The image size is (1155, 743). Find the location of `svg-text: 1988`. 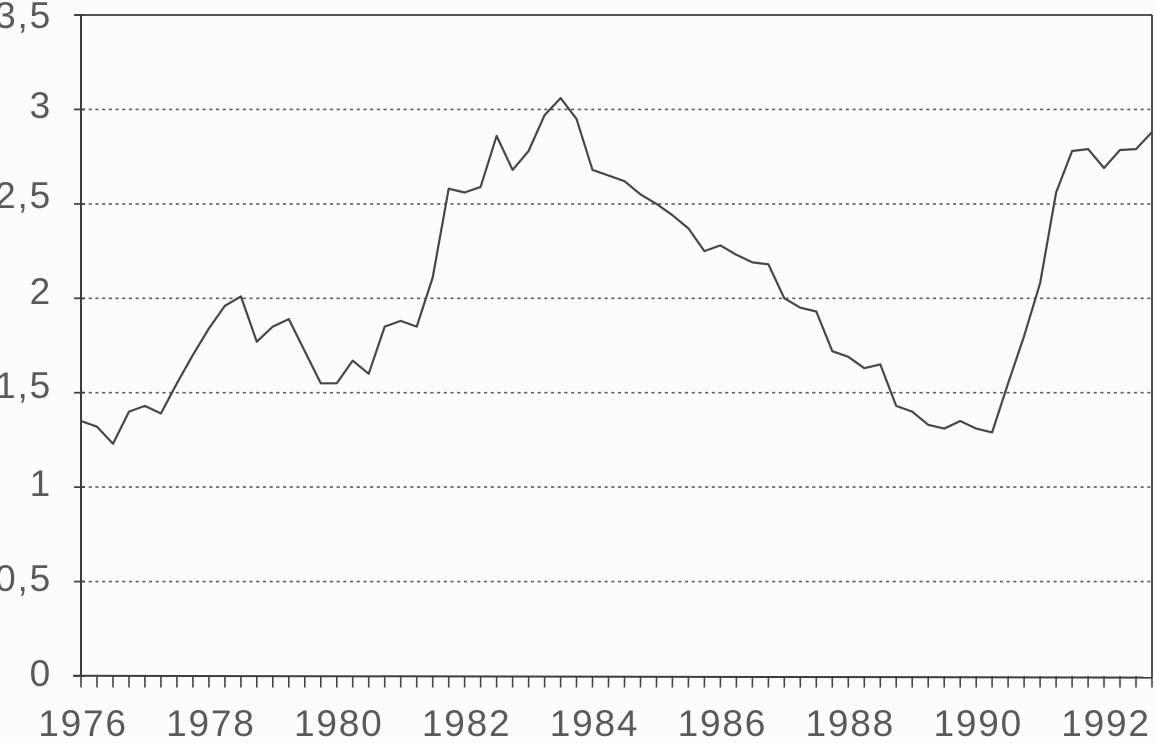

svg-text: 1988 is located at coordinates (851, 720).